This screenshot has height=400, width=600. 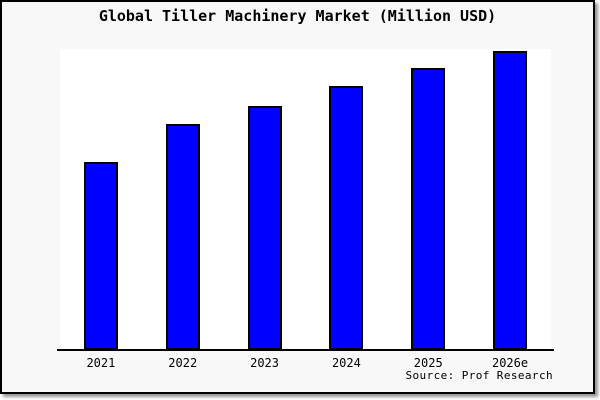 What do you see at coordinates (305, 350) in the screenshot?
I see `x-axis-line` at bounding box center [305, 350].